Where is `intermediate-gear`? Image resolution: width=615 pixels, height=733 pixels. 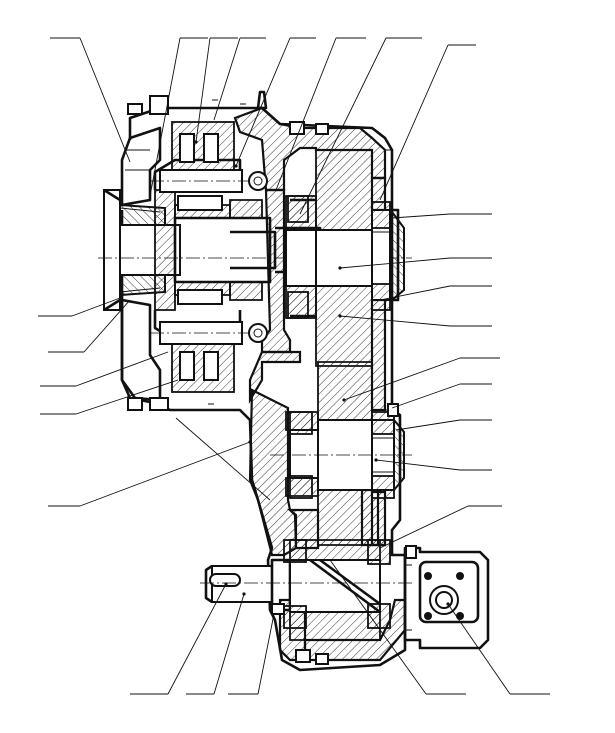
intermediate-gear is located at coordinates (338, 258).